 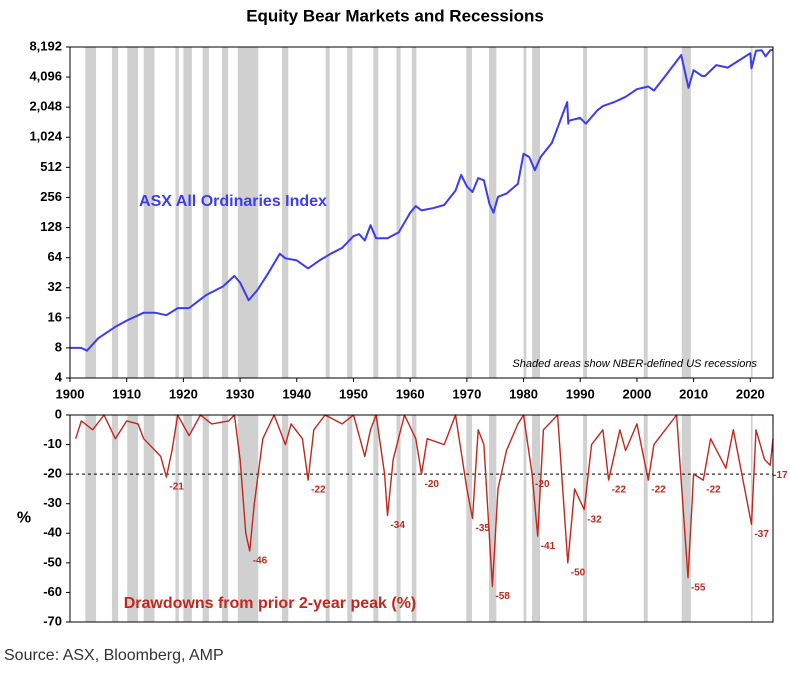 What do you see at coordinates (51, 166) in the screenshot?
I see `y-tick-label: 512` at bounding box center [51, 166].